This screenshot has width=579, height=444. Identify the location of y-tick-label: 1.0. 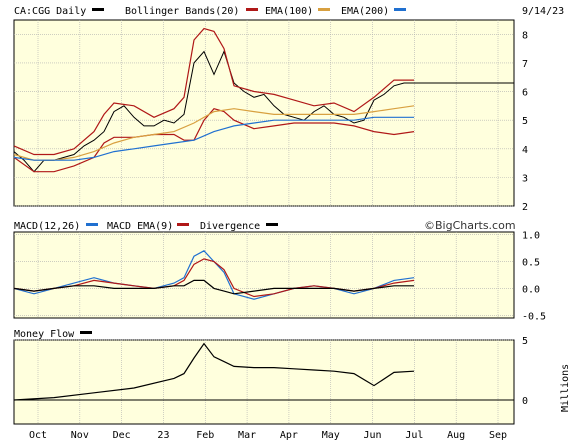
(531, 236).